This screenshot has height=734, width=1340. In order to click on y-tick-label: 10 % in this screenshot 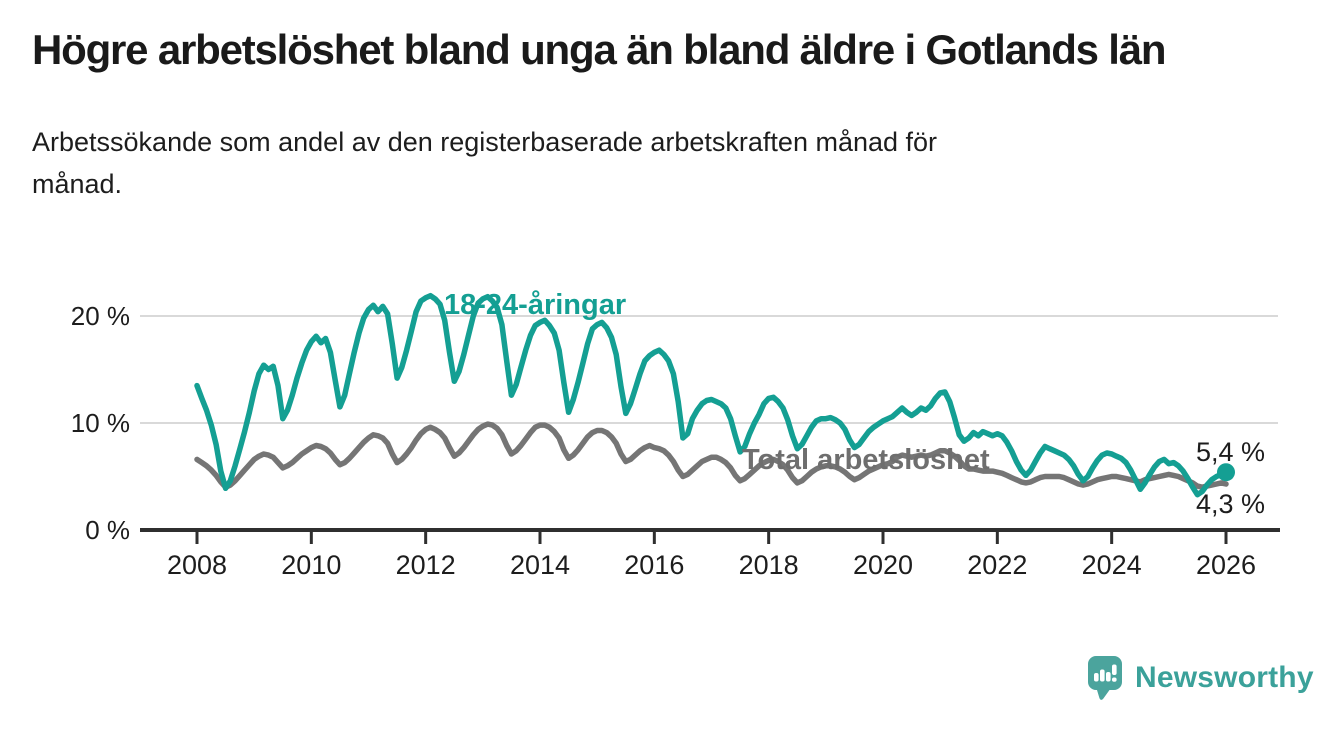, I will do `click(100, 423)`.